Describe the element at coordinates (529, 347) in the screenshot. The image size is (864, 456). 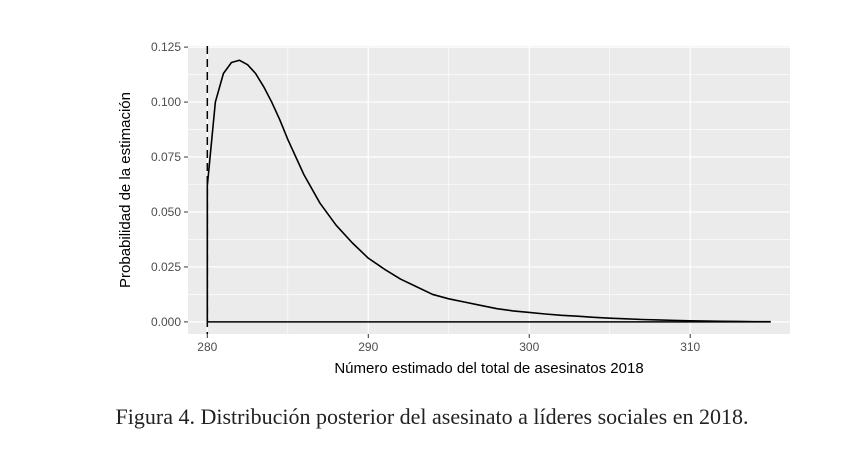
I see `x-tick-label: 300` at that location.